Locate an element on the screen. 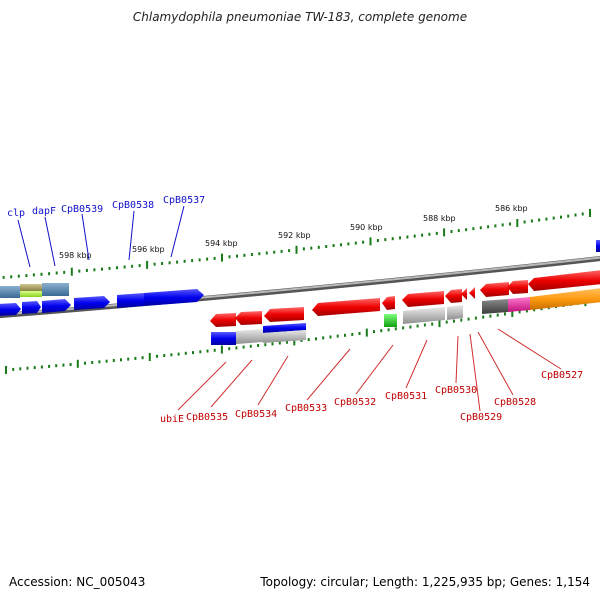 The image size is (600, 600). gene-label-CpB0528: CpB0528 is located at coordinates (515, 402).